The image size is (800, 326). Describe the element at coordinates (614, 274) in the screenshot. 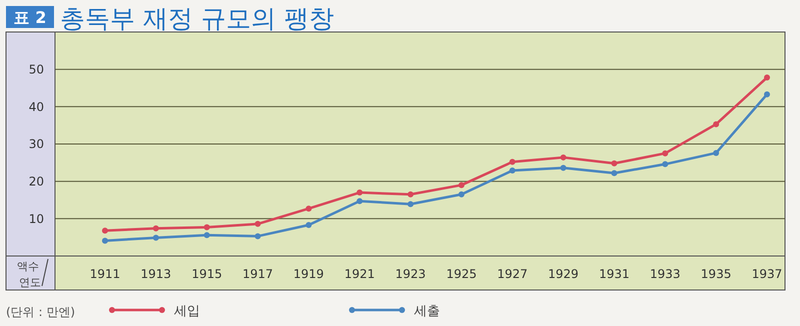

I see `x-tick-label: 1931` at that location.